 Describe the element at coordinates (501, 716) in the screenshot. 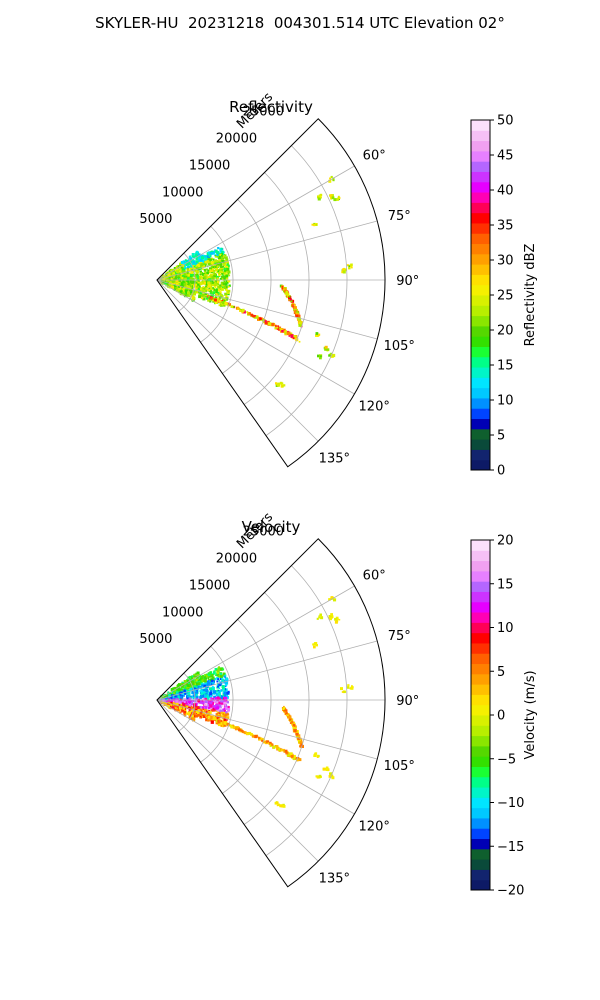

I see `colorbar-tick-label: 0` at that location.